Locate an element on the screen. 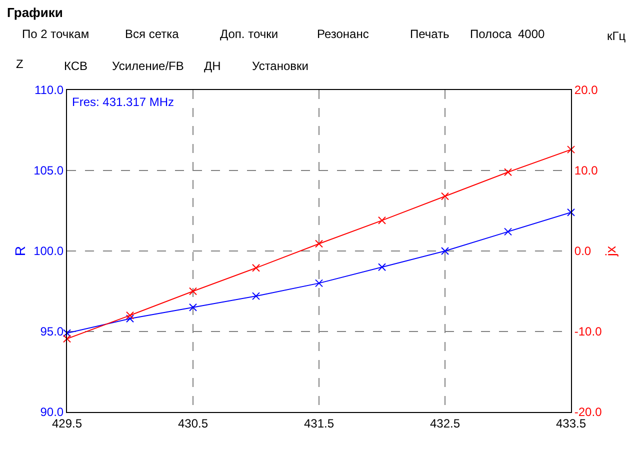 The width and height of the screenshot is (635, 449). text: Полоса is located at coordinates (491, 34).